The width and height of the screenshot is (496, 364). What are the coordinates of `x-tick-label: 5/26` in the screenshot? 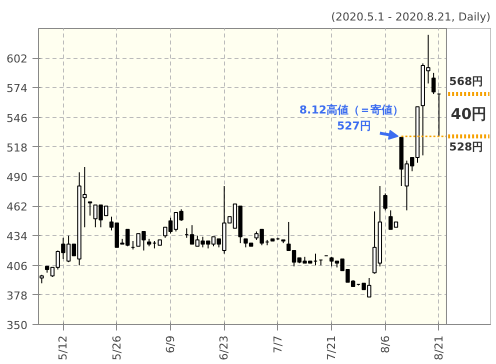 It's located at (117, 348).